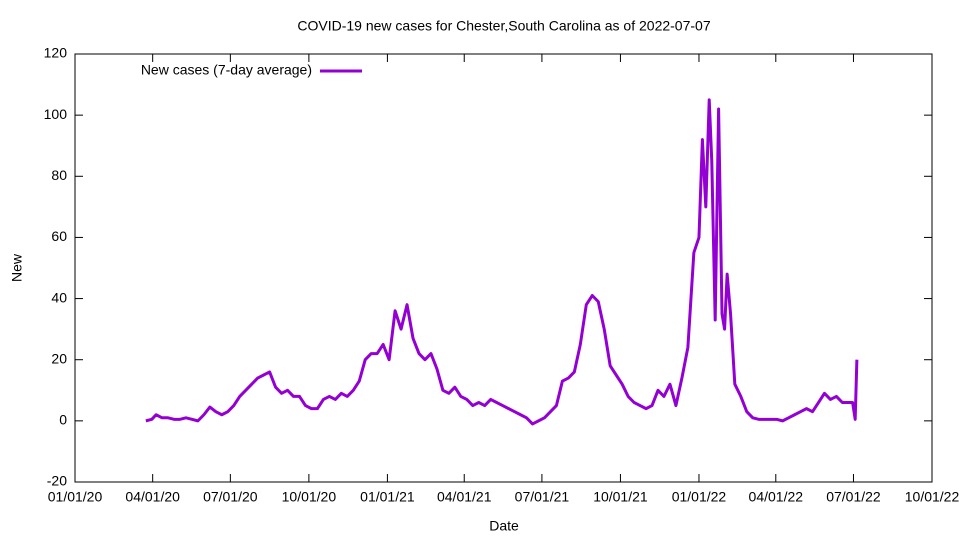  What do you see at coordinates (776, 497) in the screenshot?
I see `x-tick-label: 04/01/22` at bounding box center [776, 497].